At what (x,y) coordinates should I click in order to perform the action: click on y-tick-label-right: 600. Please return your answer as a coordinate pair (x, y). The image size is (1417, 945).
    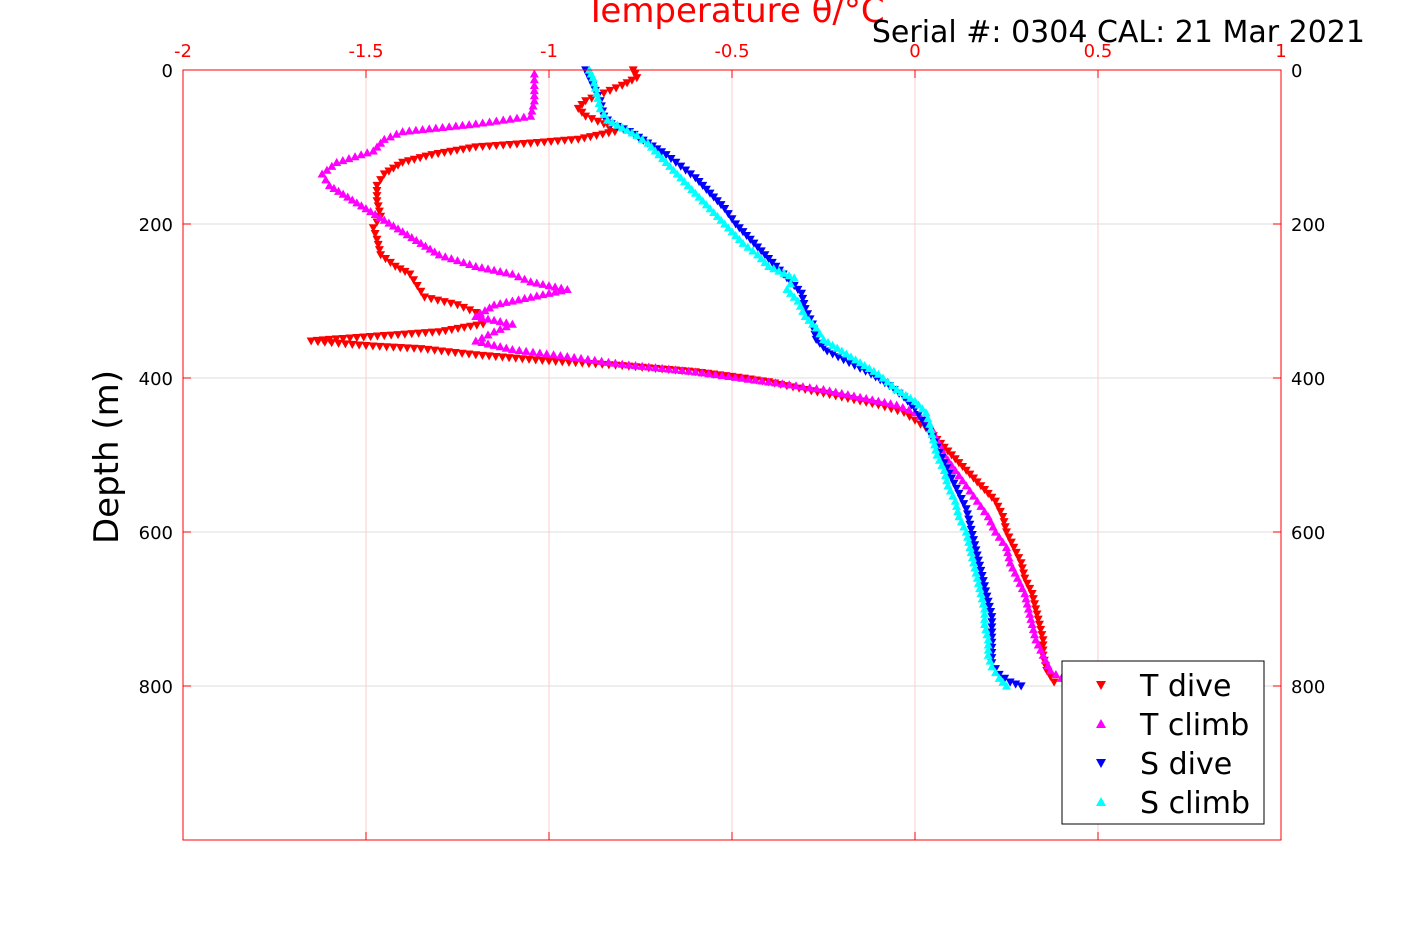
    Looking at the image, I should click on (1308, 533).